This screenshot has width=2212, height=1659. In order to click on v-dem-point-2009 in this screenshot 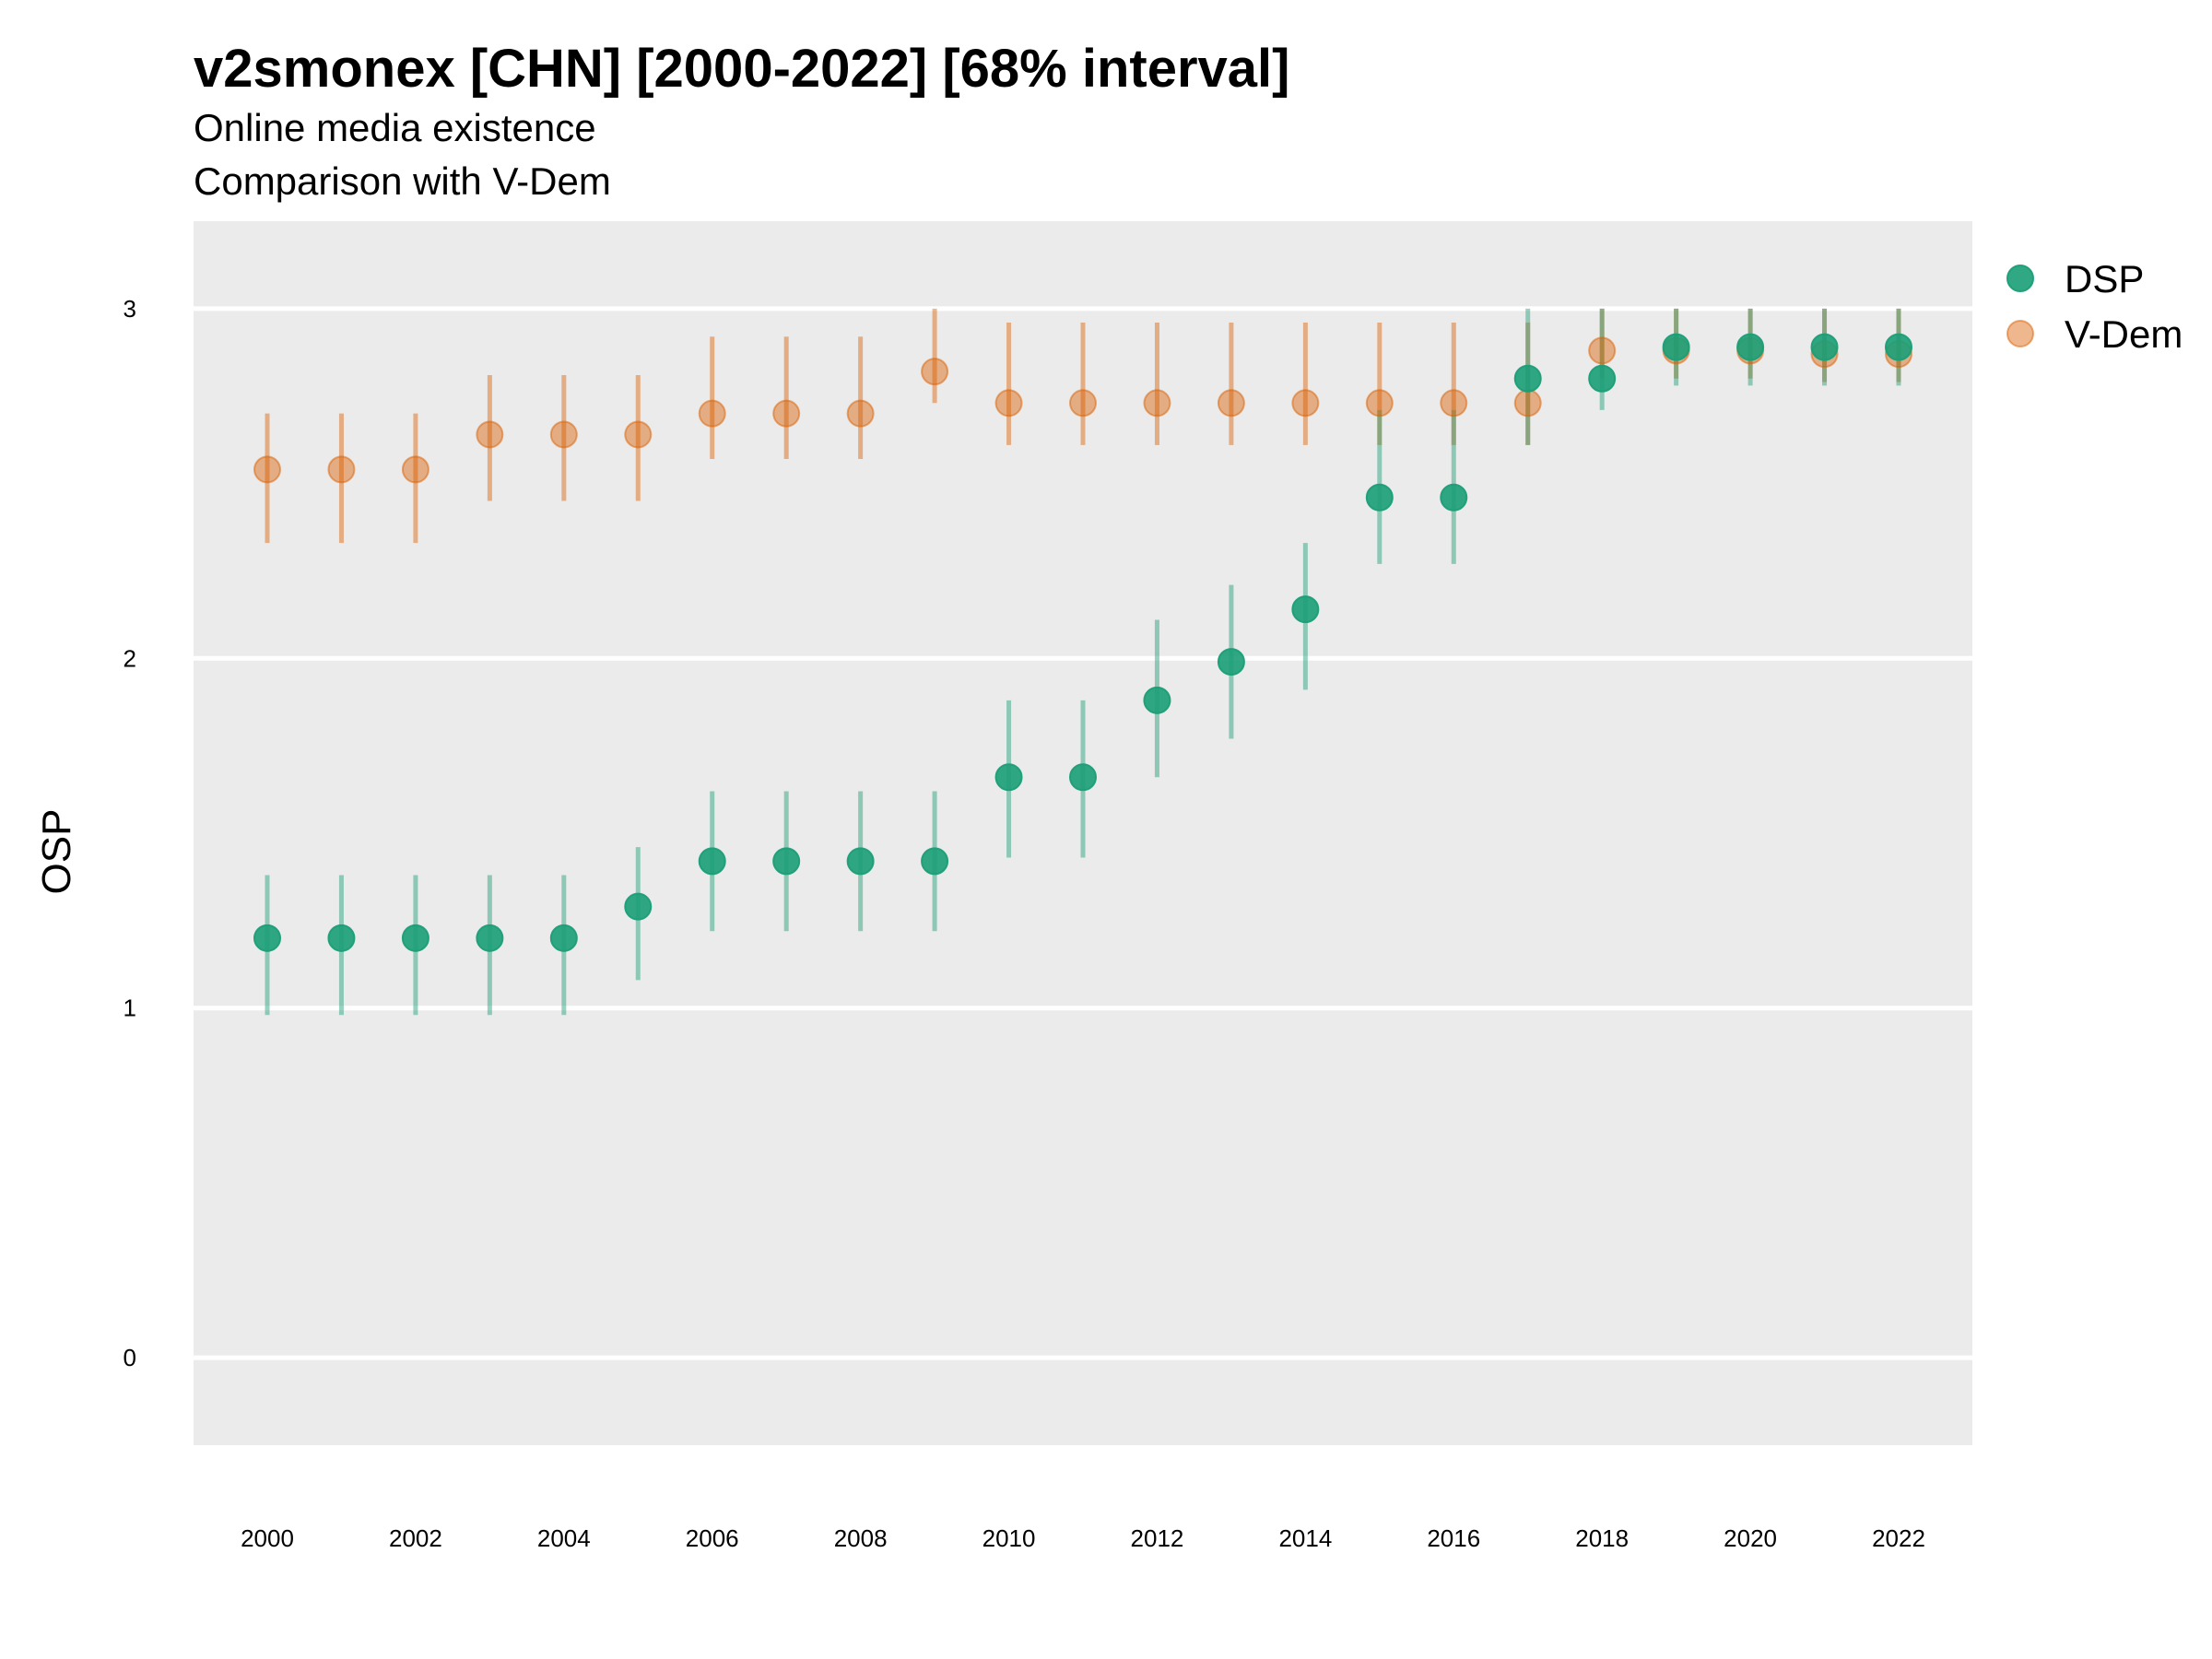, I will do `click(935, 372)`.